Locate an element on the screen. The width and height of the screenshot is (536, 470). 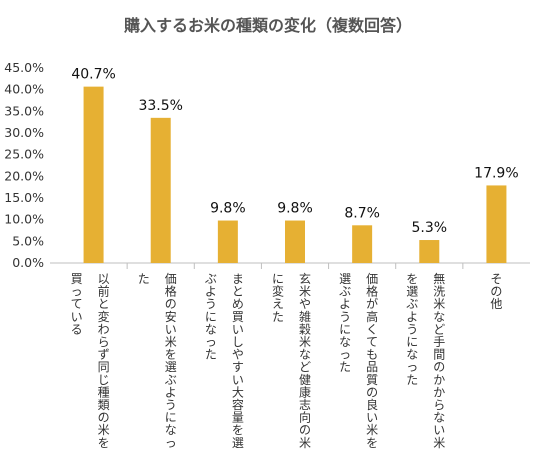
y-tick-label: 0.0% is located at coordinates (28, 262).